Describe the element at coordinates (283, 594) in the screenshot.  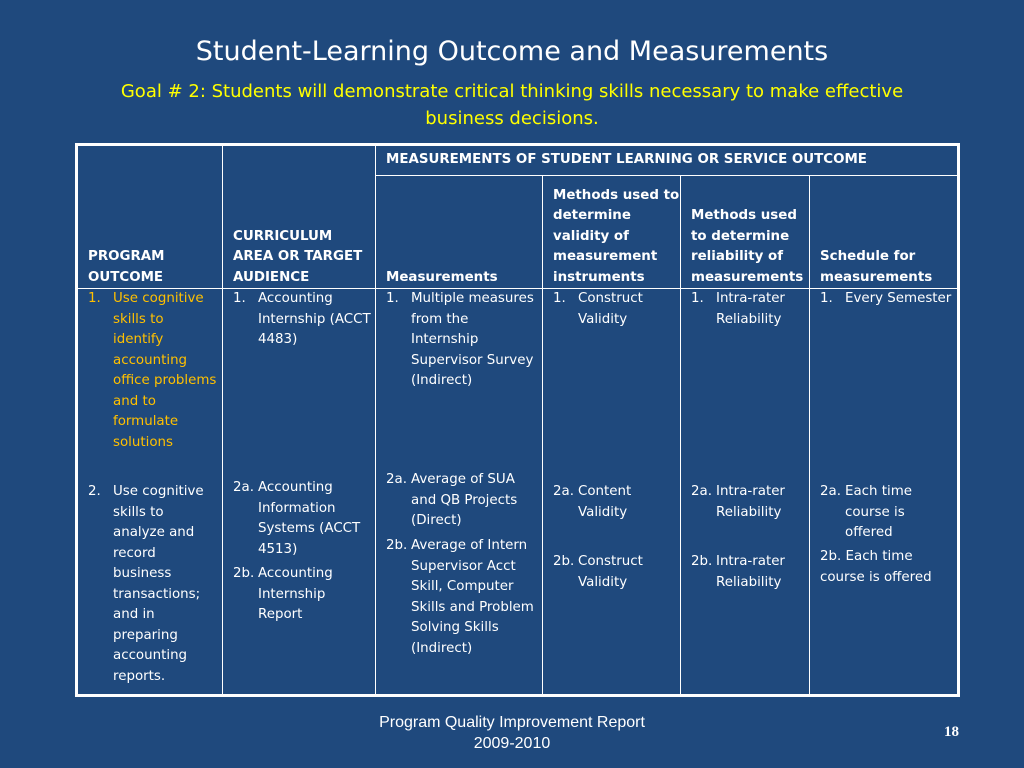
I see `curriculum-2b: 2b. Accounting Internship Report` at that location.